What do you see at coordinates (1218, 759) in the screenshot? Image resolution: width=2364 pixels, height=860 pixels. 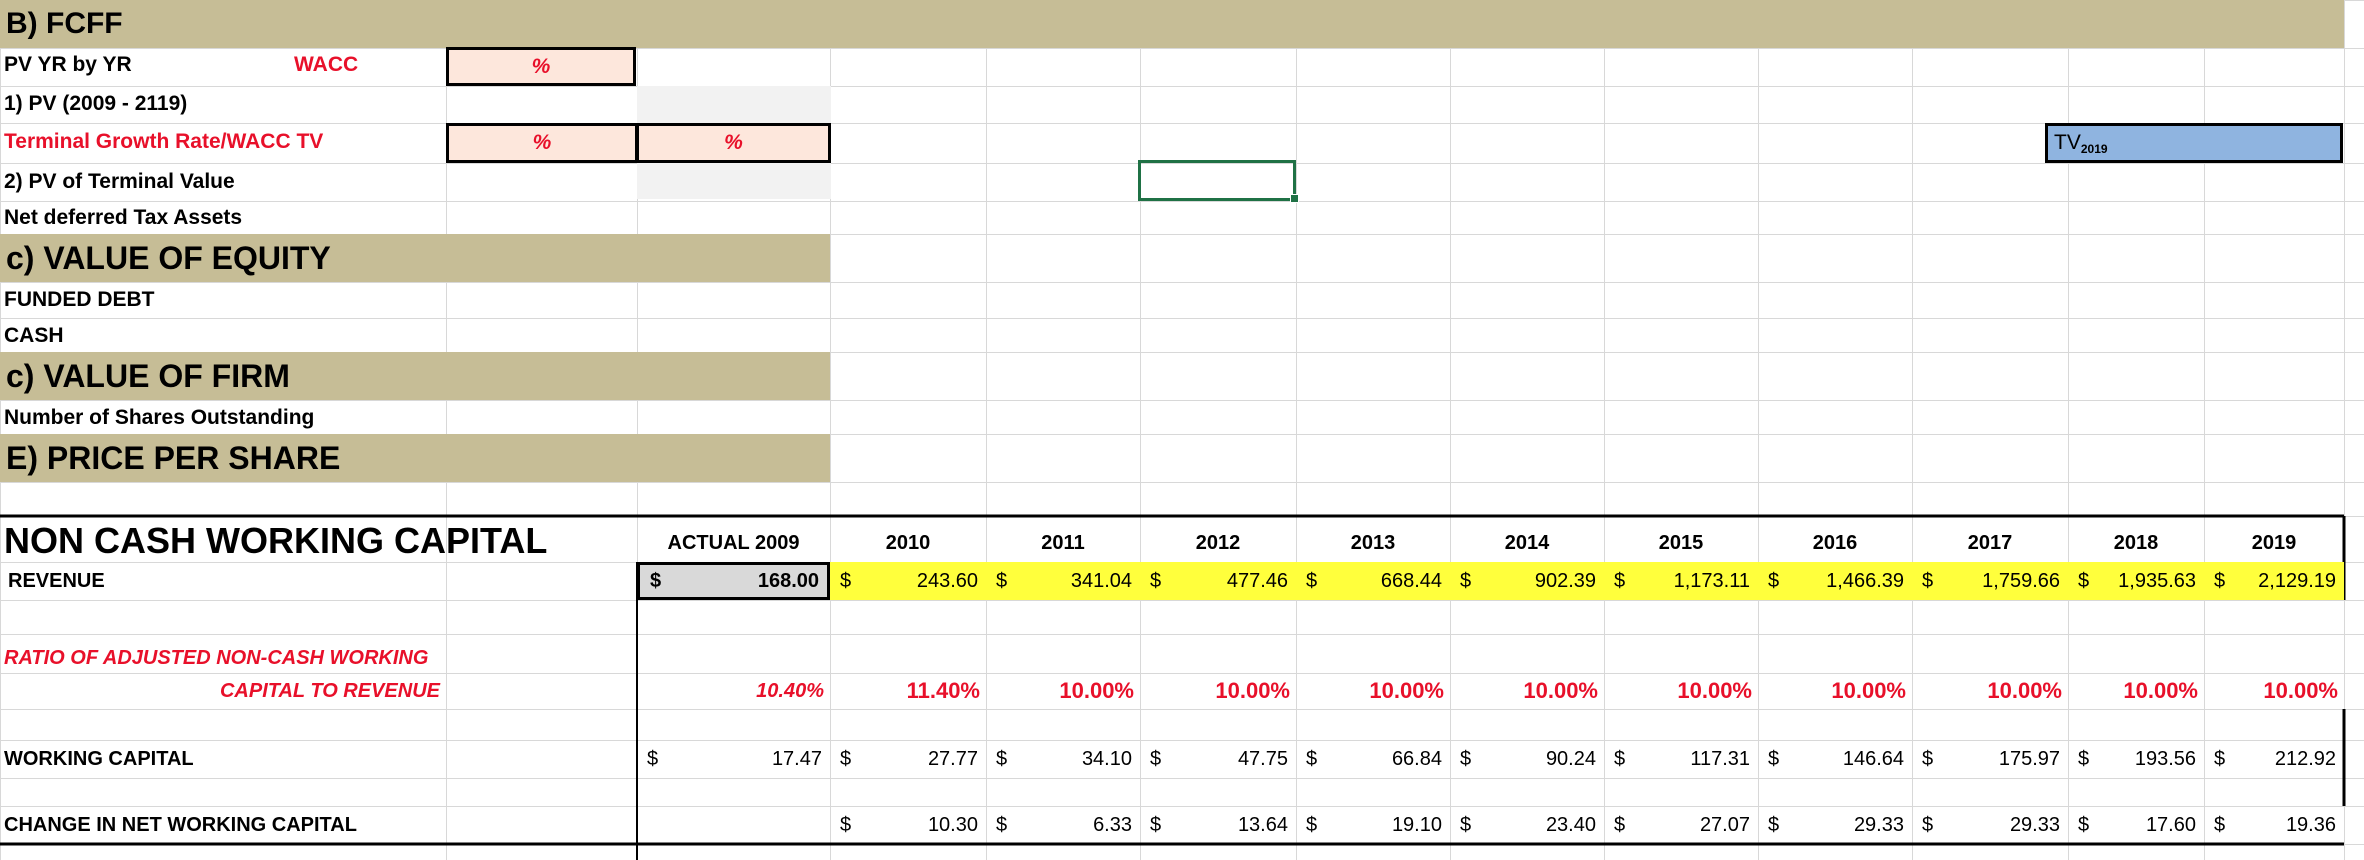 I see `working-capital-cell: $47.75` at bounding box center [1218, 759].